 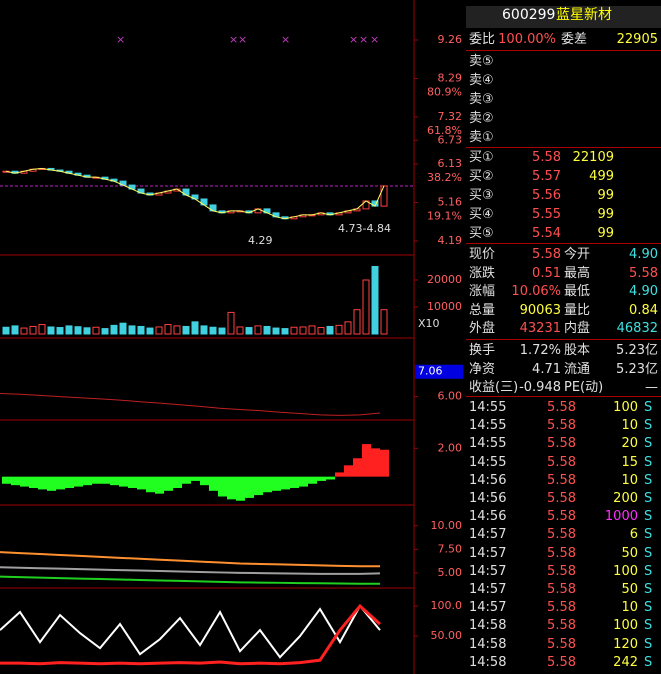 I want to click on cell: 5.54, so click(x=546, y=233).